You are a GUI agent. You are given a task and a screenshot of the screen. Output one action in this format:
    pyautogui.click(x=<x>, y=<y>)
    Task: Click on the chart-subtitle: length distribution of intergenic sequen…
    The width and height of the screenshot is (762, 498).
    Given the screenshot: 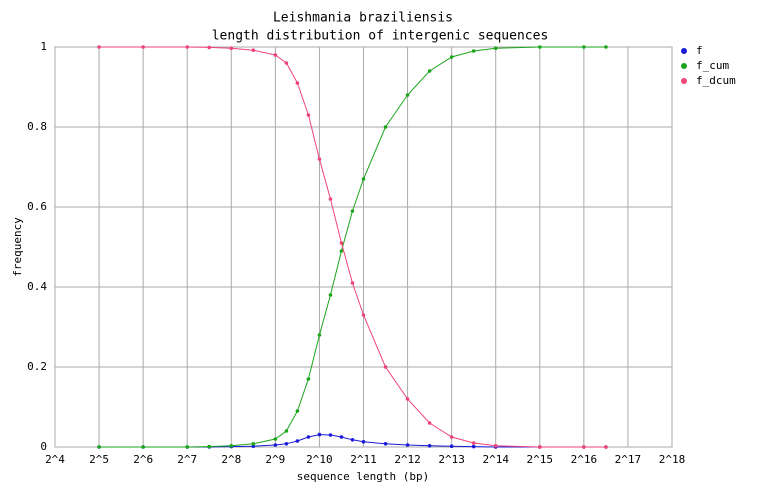 What is the action you would take?
    pyautogui.click(x=380, y=36)
    